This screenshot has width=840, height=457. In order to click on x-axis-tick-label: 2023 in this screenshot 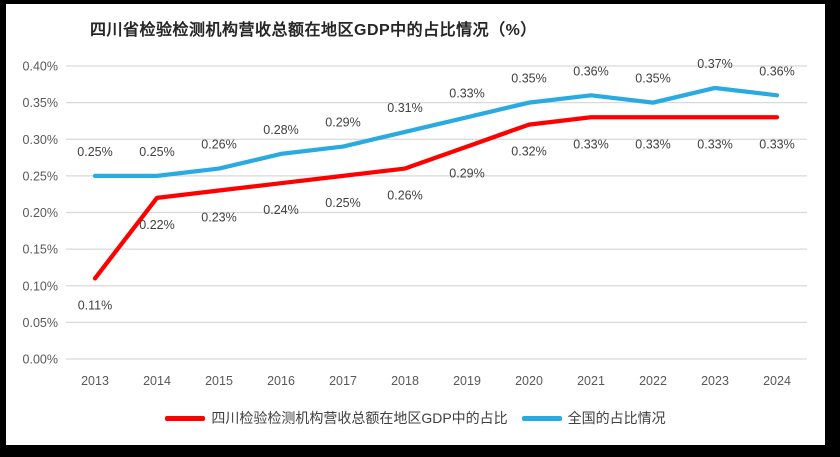, I will do `click(715, 381)`.